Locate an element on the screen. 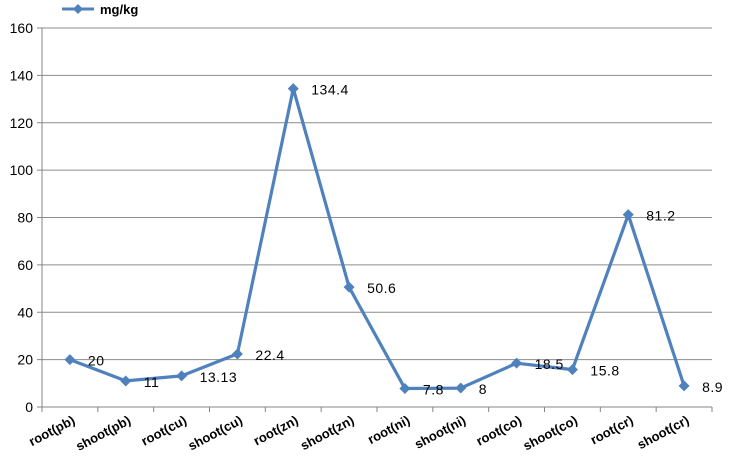 The image size is (742, 476). y-tick-label-100: 100 is located at coordinates (22, 170).